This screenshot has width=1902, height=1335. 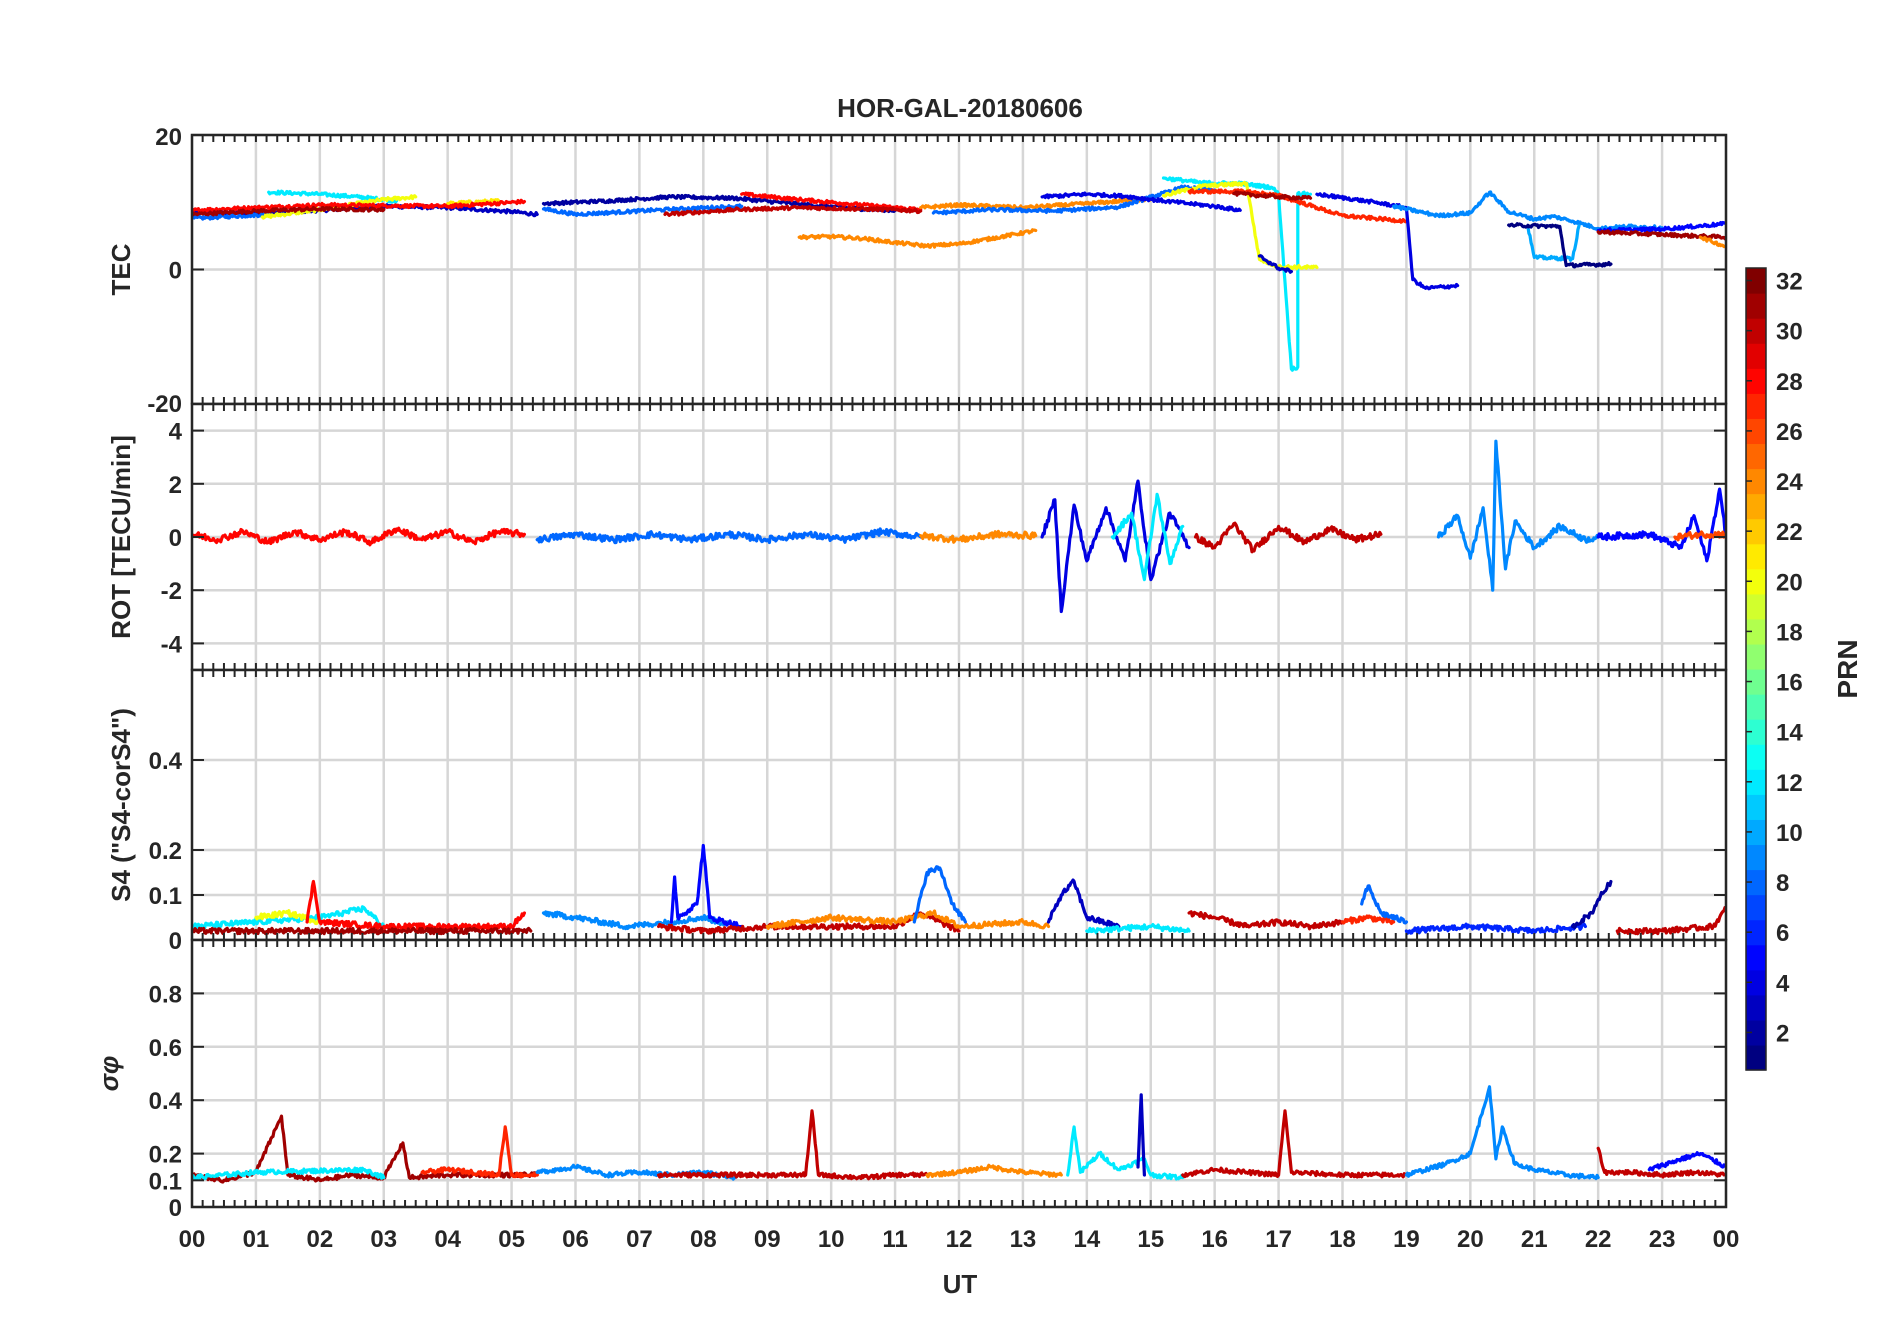 I want to click on x-tick-label: 11, so click(x=894, y=1239).